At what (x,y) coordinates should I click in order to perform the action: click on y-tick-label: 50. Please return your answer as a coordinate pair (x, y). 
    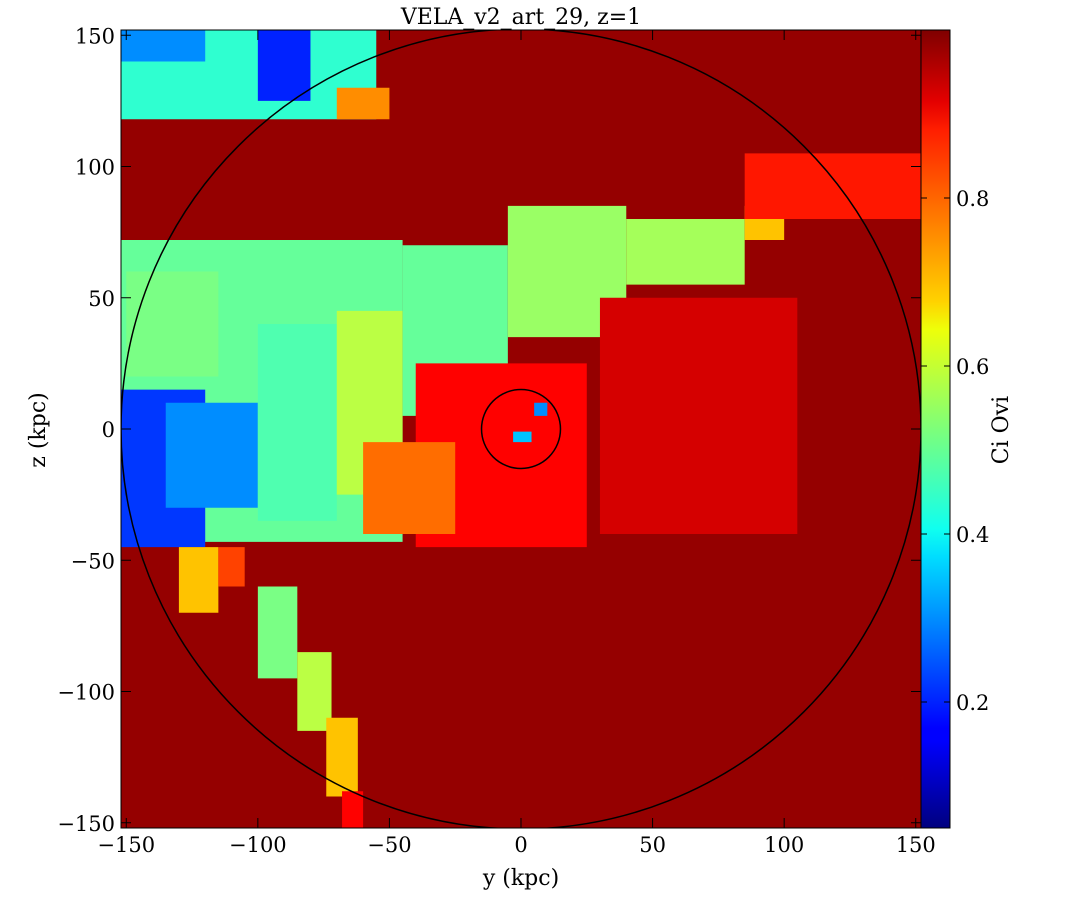
    Looking at the image, I should click on (101, 299).